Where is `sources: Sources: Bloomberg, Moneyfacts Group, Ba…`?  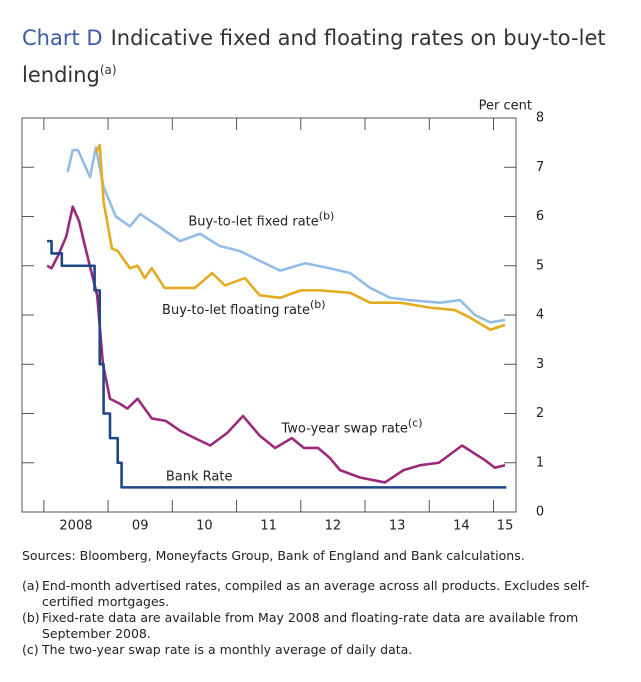 sources: Sources: Bloomberg, Moneyfacts Group, Ba… is located at coordinates (273, 555).